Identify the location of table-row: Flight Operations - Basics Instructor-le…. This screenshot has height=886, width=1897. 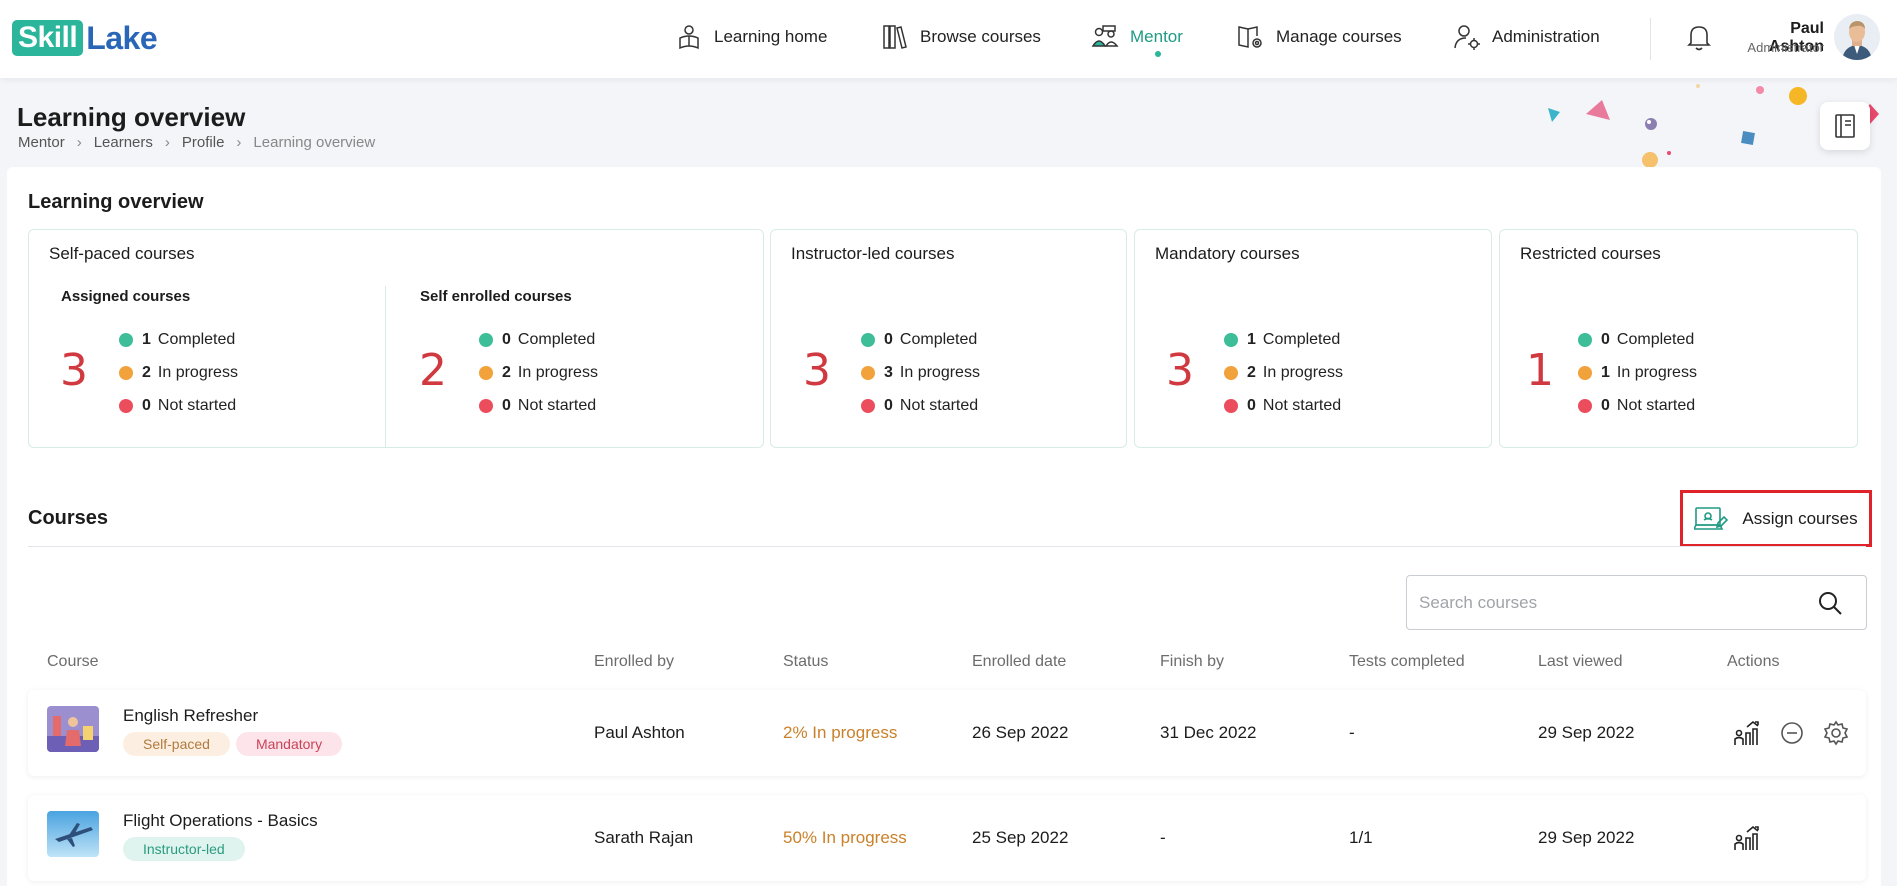
(947, 838).